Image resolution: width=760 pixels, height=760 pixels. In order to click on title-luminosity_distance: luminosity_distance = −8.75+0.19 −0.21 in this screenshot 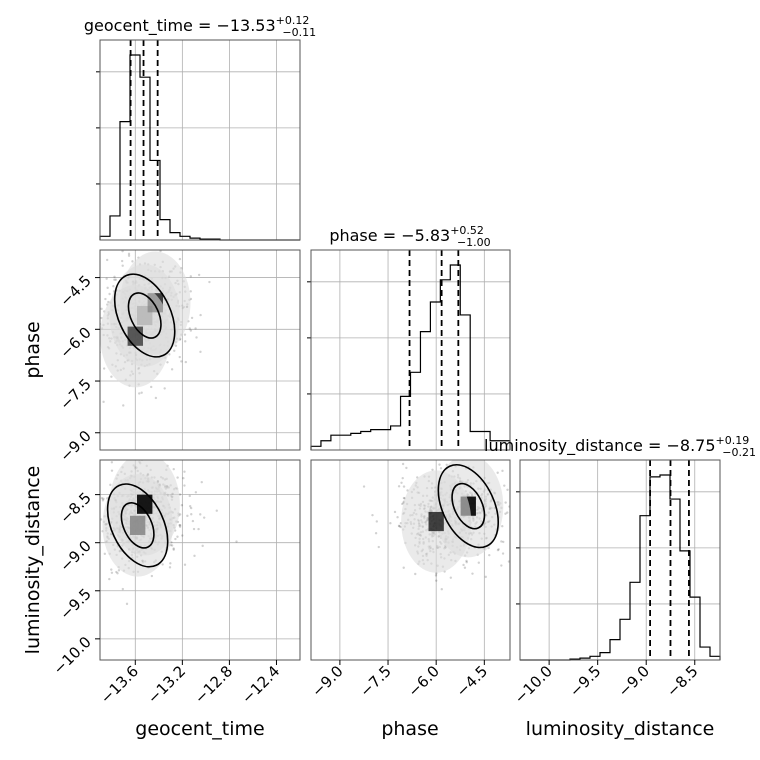, I will do `click(620, 446)`.